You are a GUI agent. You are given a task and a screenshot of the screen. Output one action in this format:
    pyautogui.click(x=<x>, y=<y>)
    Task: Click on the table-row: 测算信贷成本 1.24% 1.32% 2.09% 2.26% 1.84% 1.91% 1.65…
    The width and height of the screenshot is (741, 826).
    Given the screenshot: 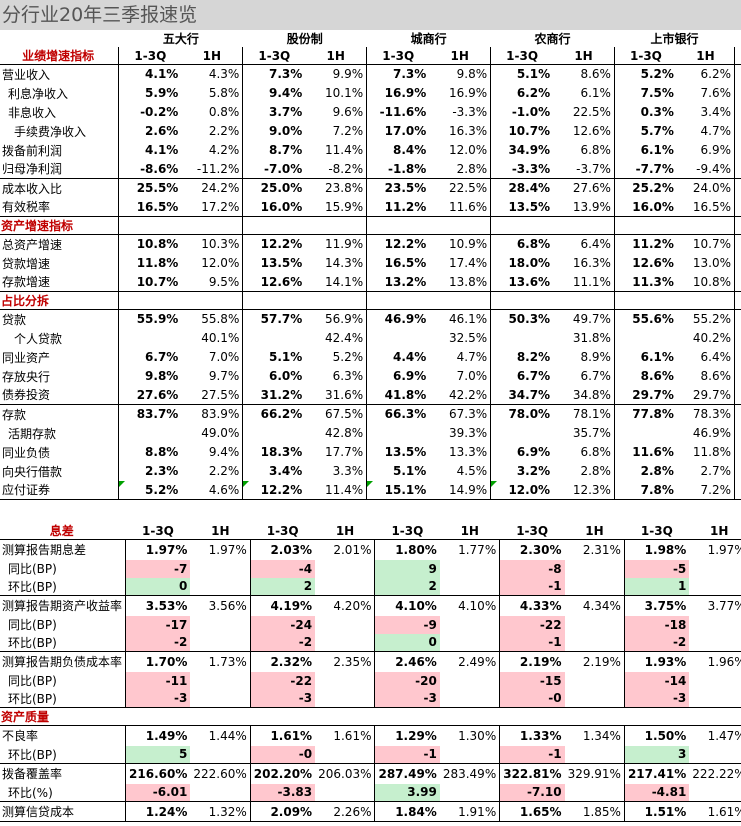 What is the action you would take?
    pyautogui.click(x=370, y=811)
    